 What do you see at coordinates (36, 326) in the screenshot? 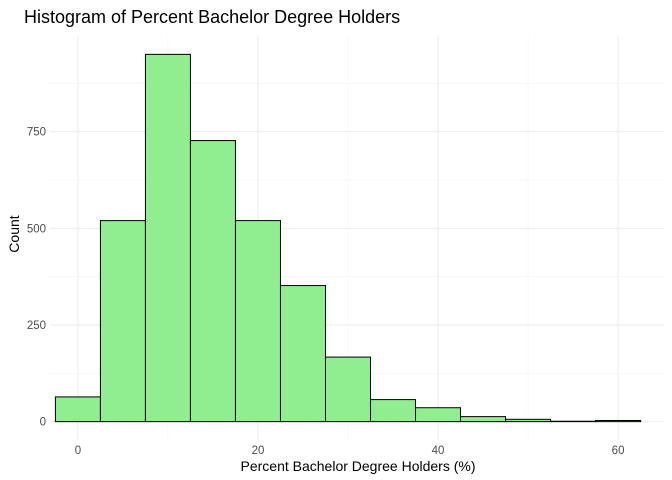
I see `y-tick-label: 250` at bounding box center [36, 326].